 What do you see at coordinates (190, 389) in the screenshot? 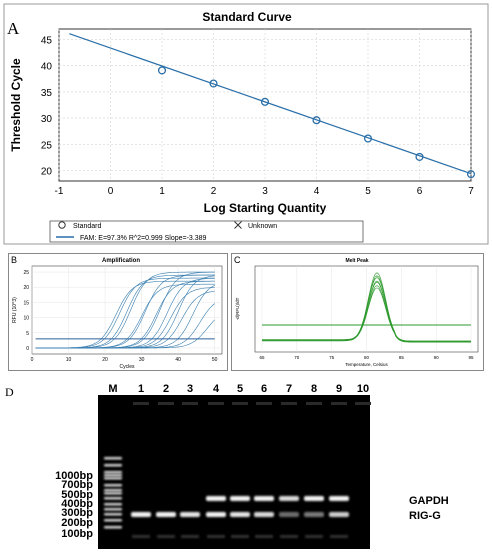
I see `lane-label: 3` at bounding box center [190, 389].